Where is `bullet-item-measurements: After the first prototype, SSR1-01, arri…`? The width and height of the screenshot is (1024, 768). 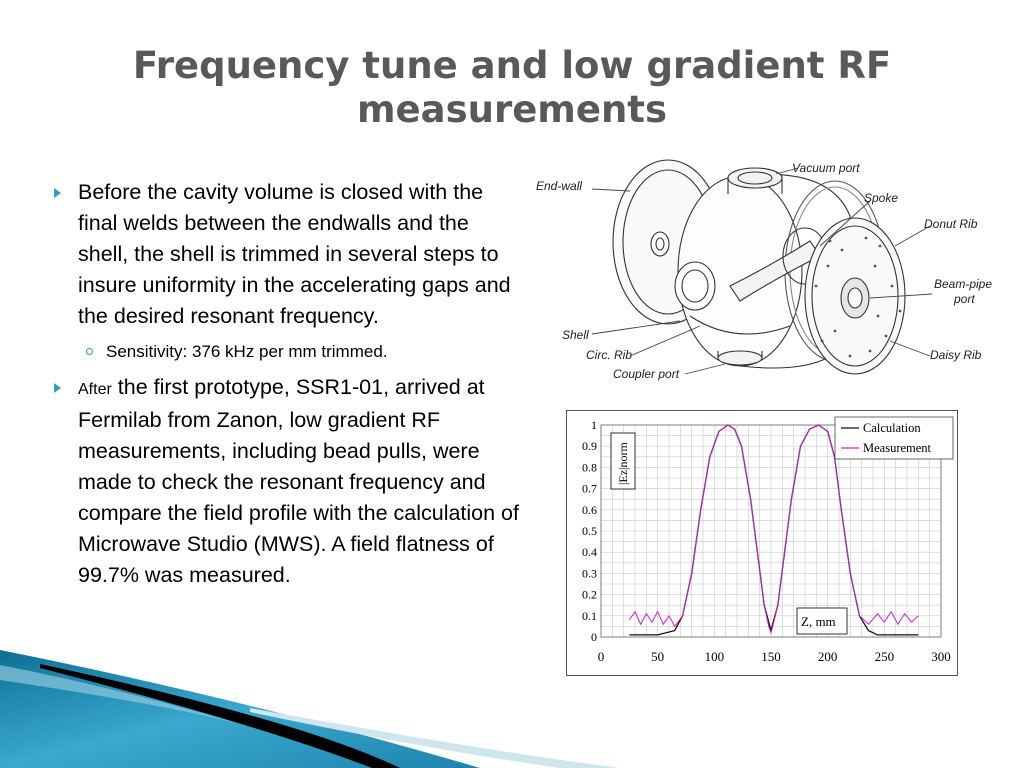 bullet-item-measurements: After the first prototype, SSR1-01, arri… is located at coordinates (287, 481).